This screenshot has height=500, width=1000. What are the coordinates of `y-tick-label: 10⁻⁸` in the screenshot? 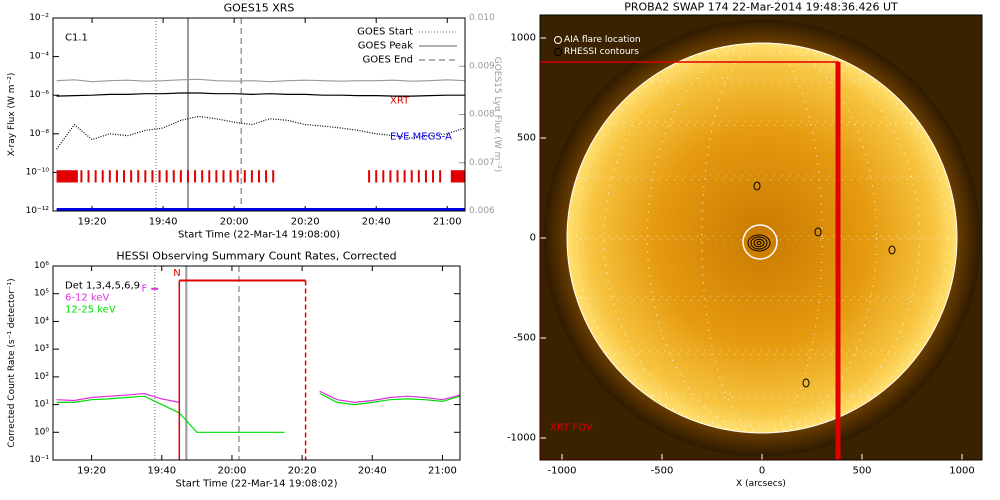 It's located at (39, 134).